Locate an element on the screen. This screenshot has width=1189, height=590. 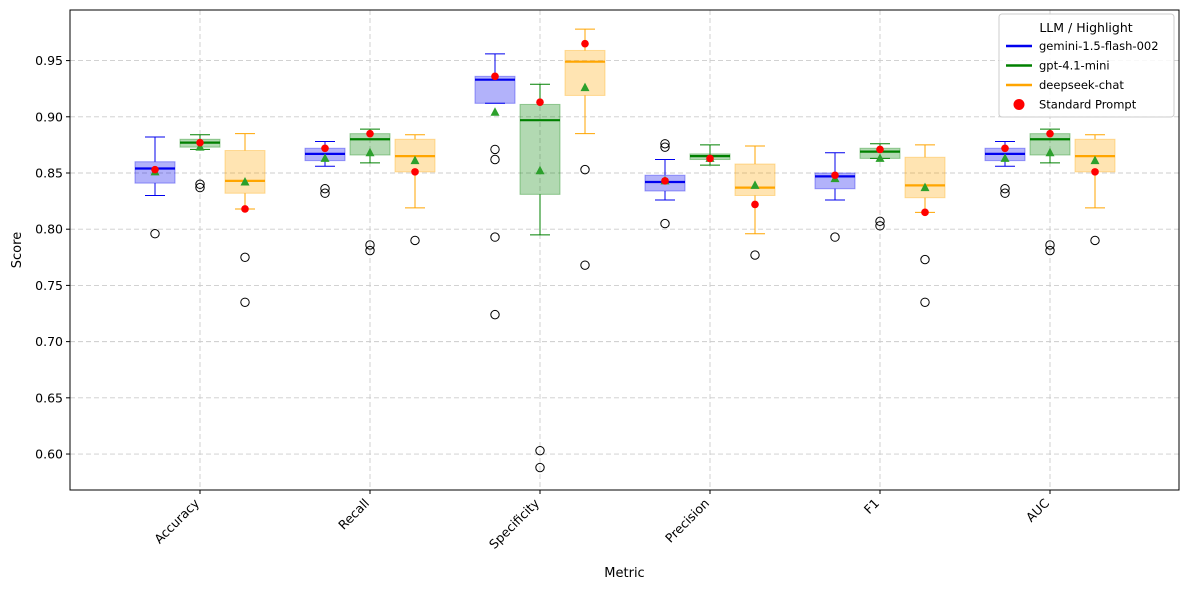
x-tick-label: Recall is located at coordinates (353, 514).